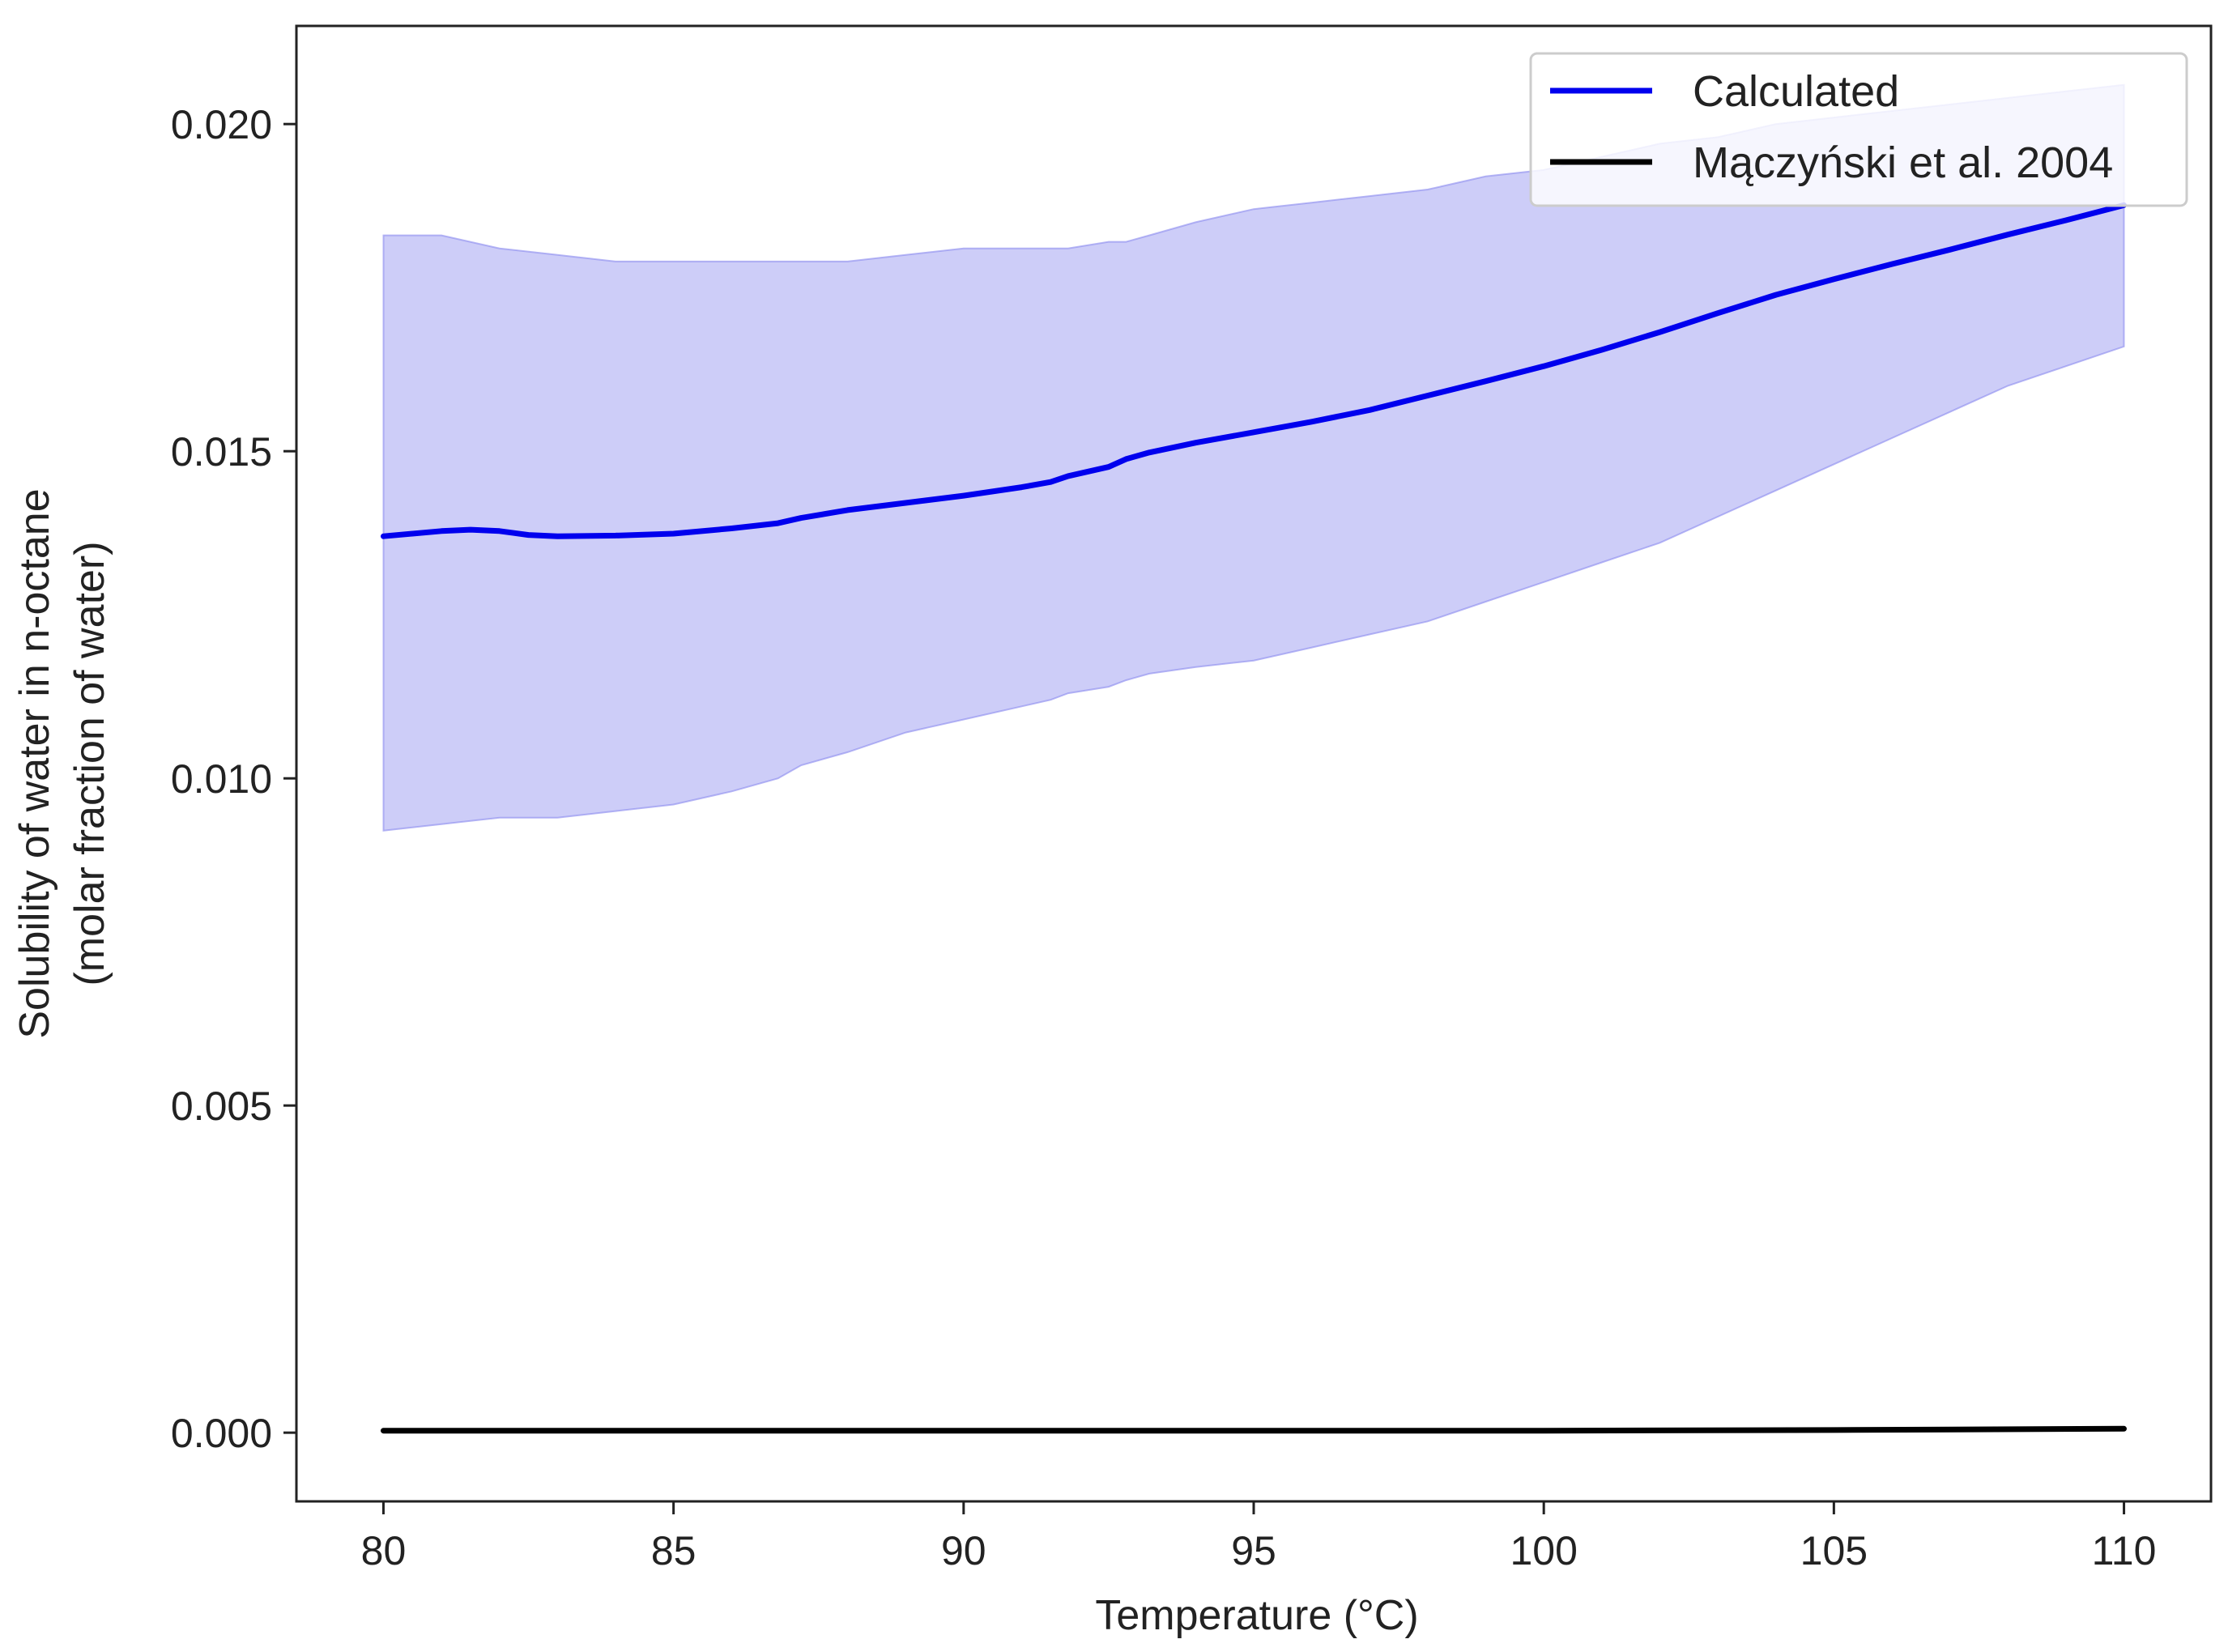 The image size is (2228, 1652). I want to click on legend: Calculated Mączyński et al. 2004, so click(1858, 129).